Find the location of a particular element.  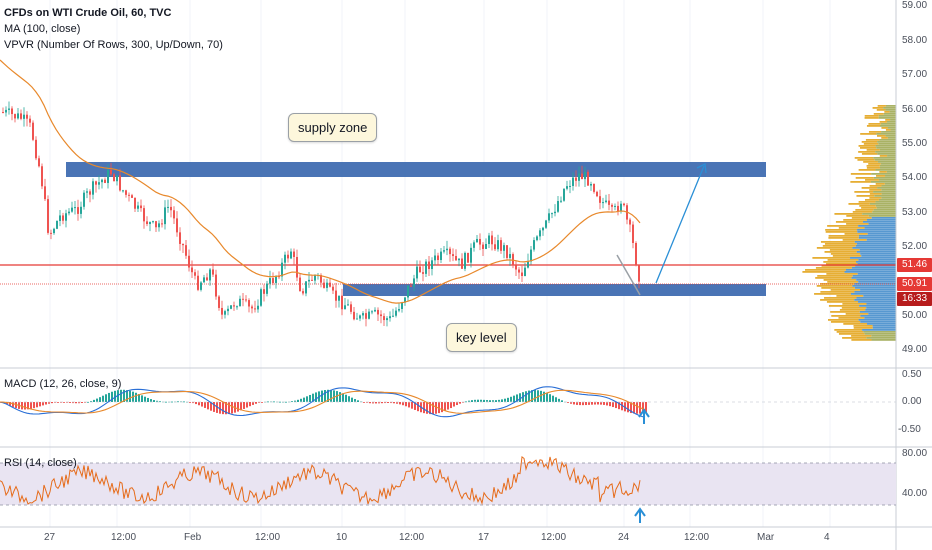

key-level-callout: key level is located at coordinates (481, 337).